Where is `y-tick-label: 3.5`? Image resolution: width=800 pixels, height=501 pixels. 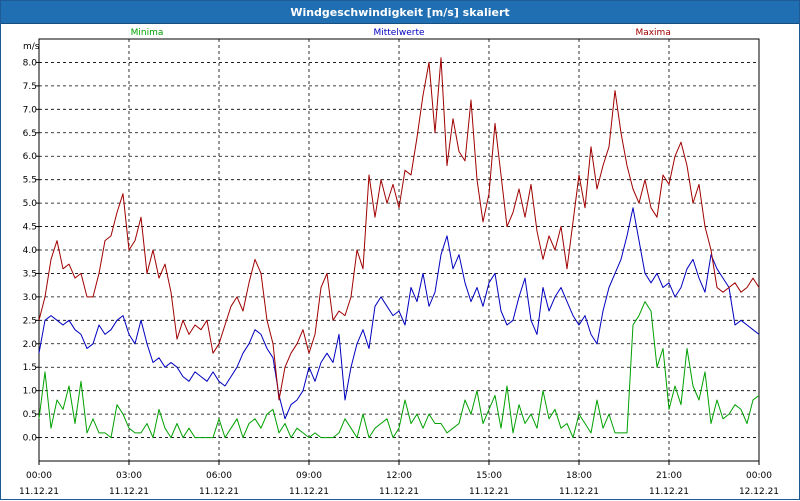 y-tick-label: 3.5 is located at coordinates (30, 274).